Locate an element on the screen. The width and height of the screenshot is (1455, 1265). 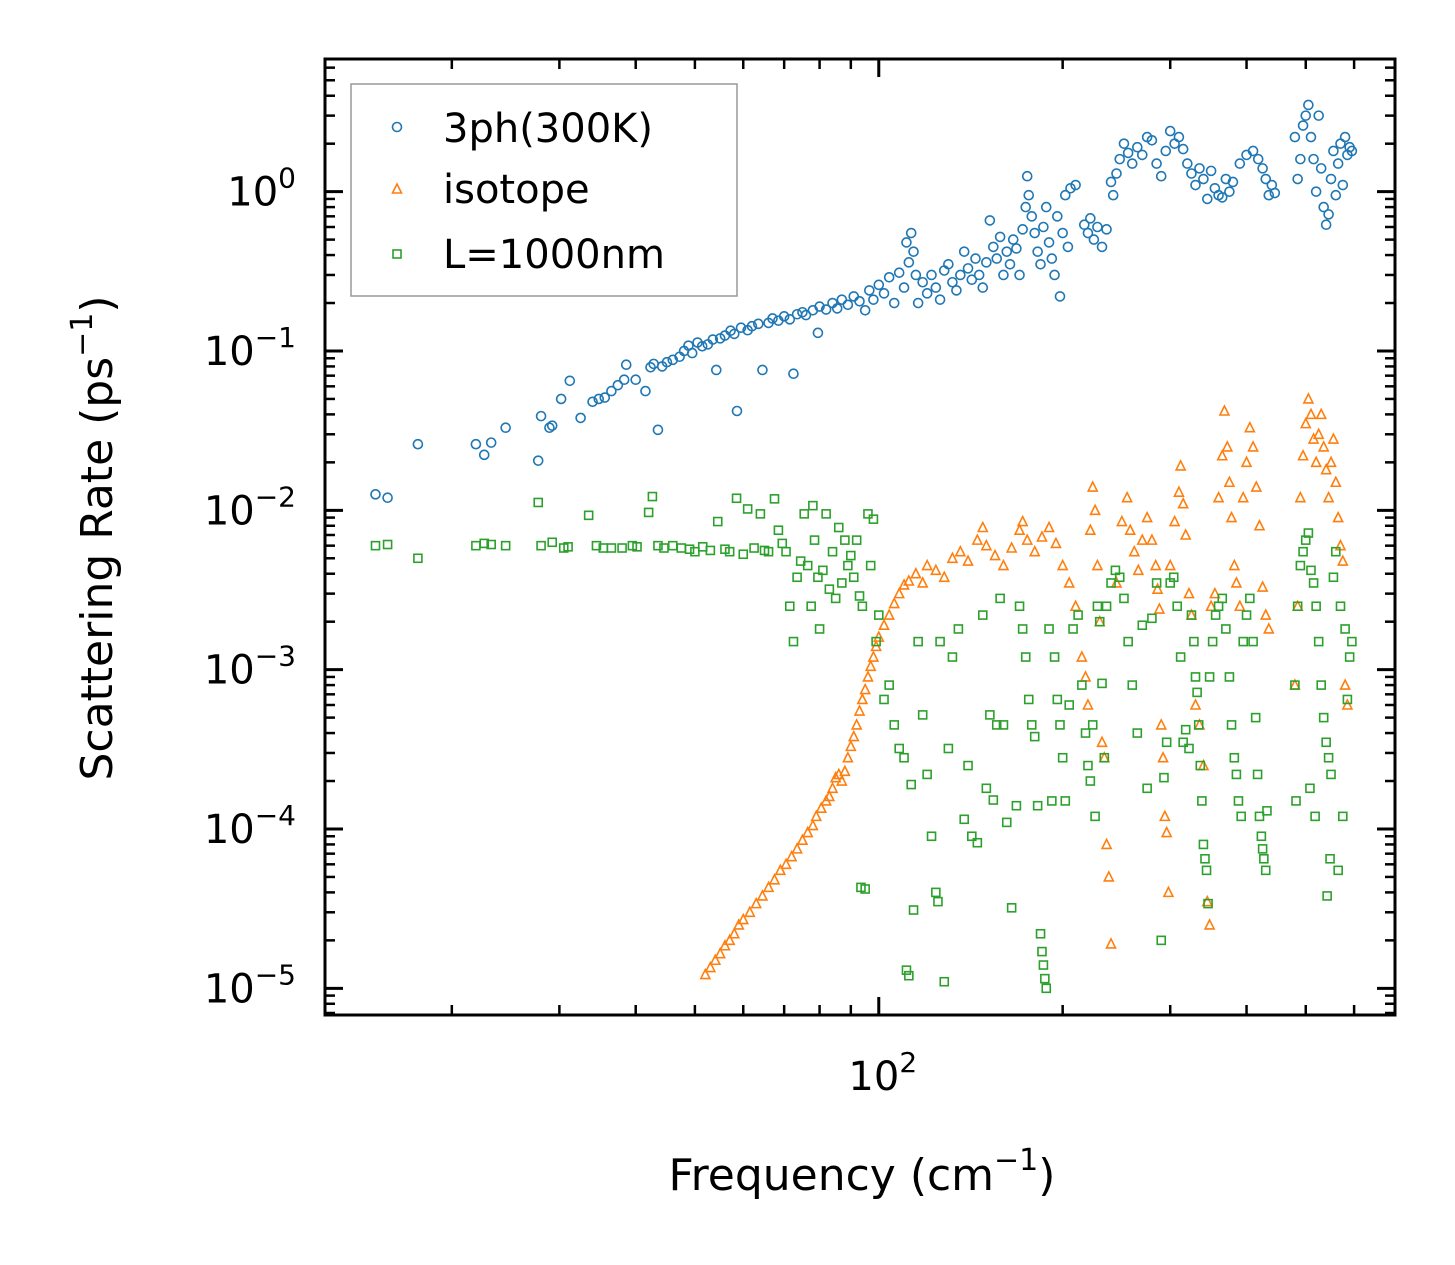
legend-label-l1000nm: L=1000nm is located at coordinates (554, 255).